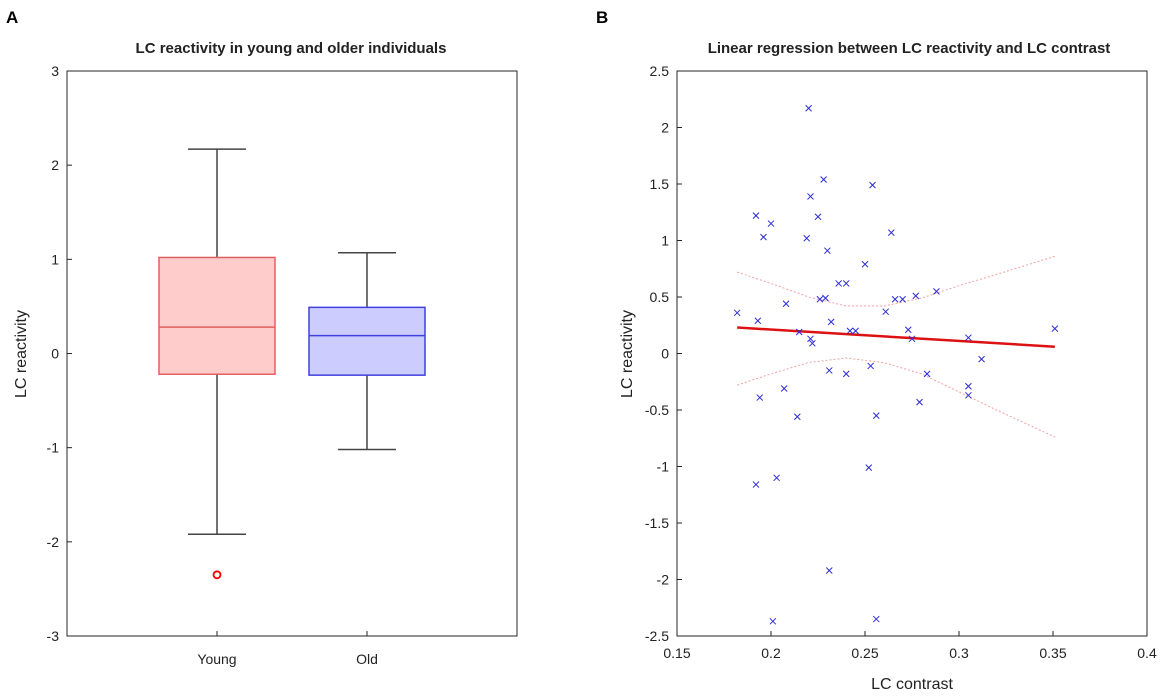 The image size is (1170, 697). Describe the element at coordinates (55, 71) in the screenshot. I see `y-tick-label: 3` at that location.